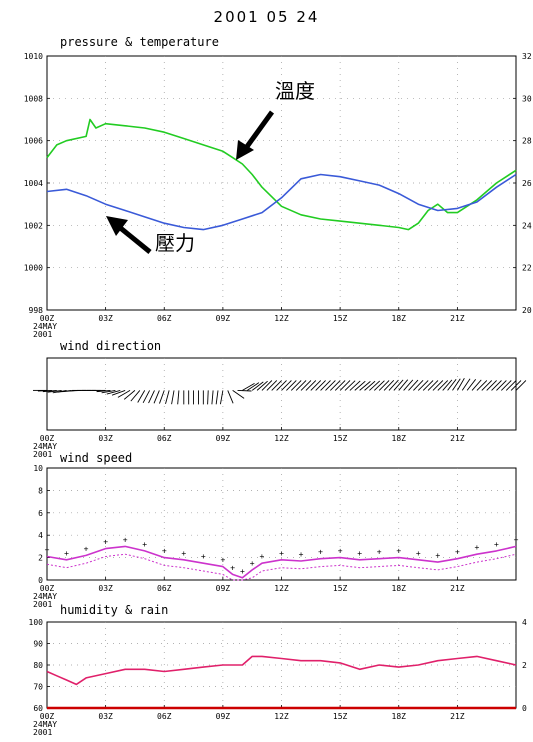 Image resolution: width=533 pixels, height=742 pixels. I want to click on series-temperature, so click(281, 174).